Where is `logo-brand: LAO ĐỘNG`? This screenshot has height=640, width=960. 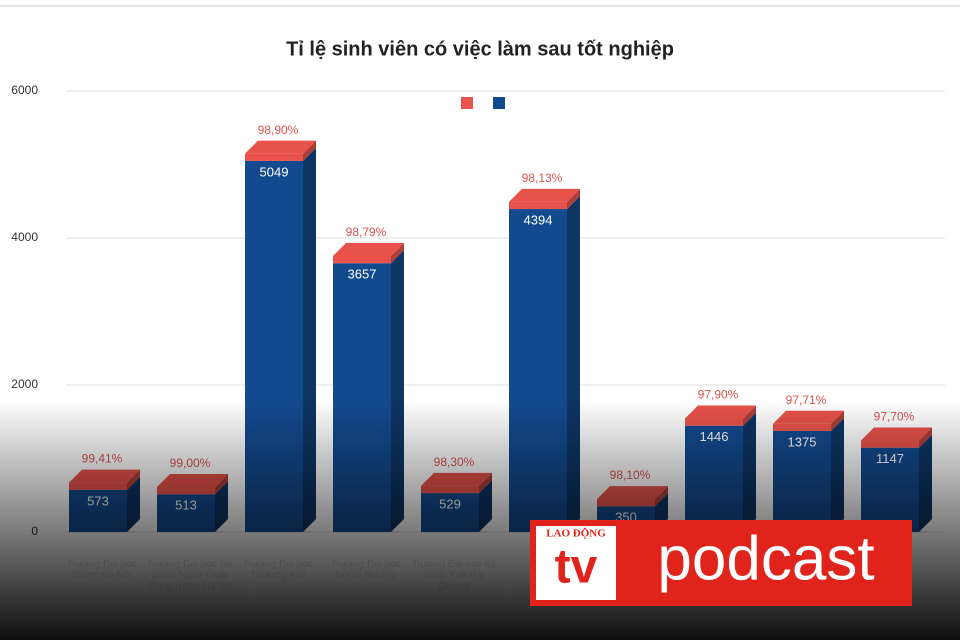
logo-brand: LAO ĐỘNG is located at coordinates (576, 533).